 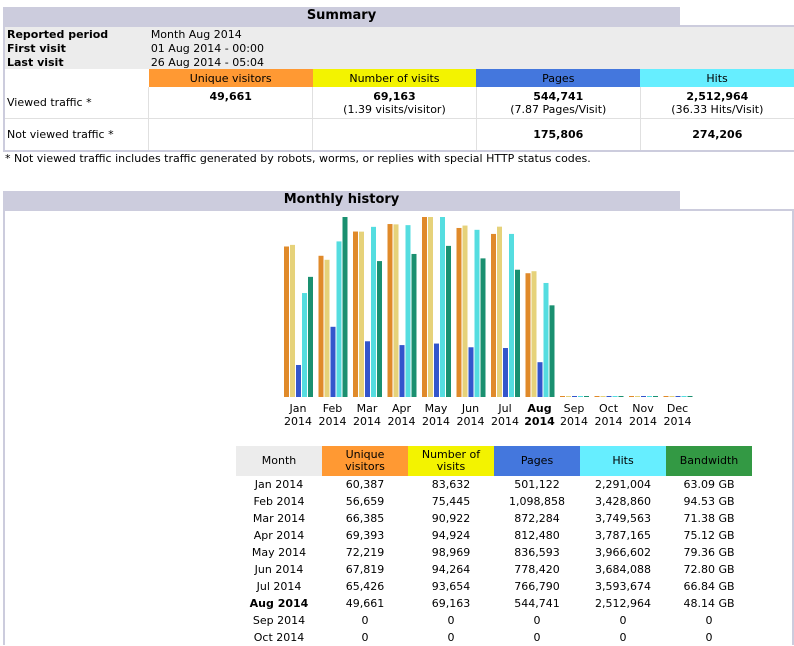 What do you see at coordinates (451, 535) in the screenshot?
I see `table-cell-visits: 94,924` at bounding box center [451, 535].